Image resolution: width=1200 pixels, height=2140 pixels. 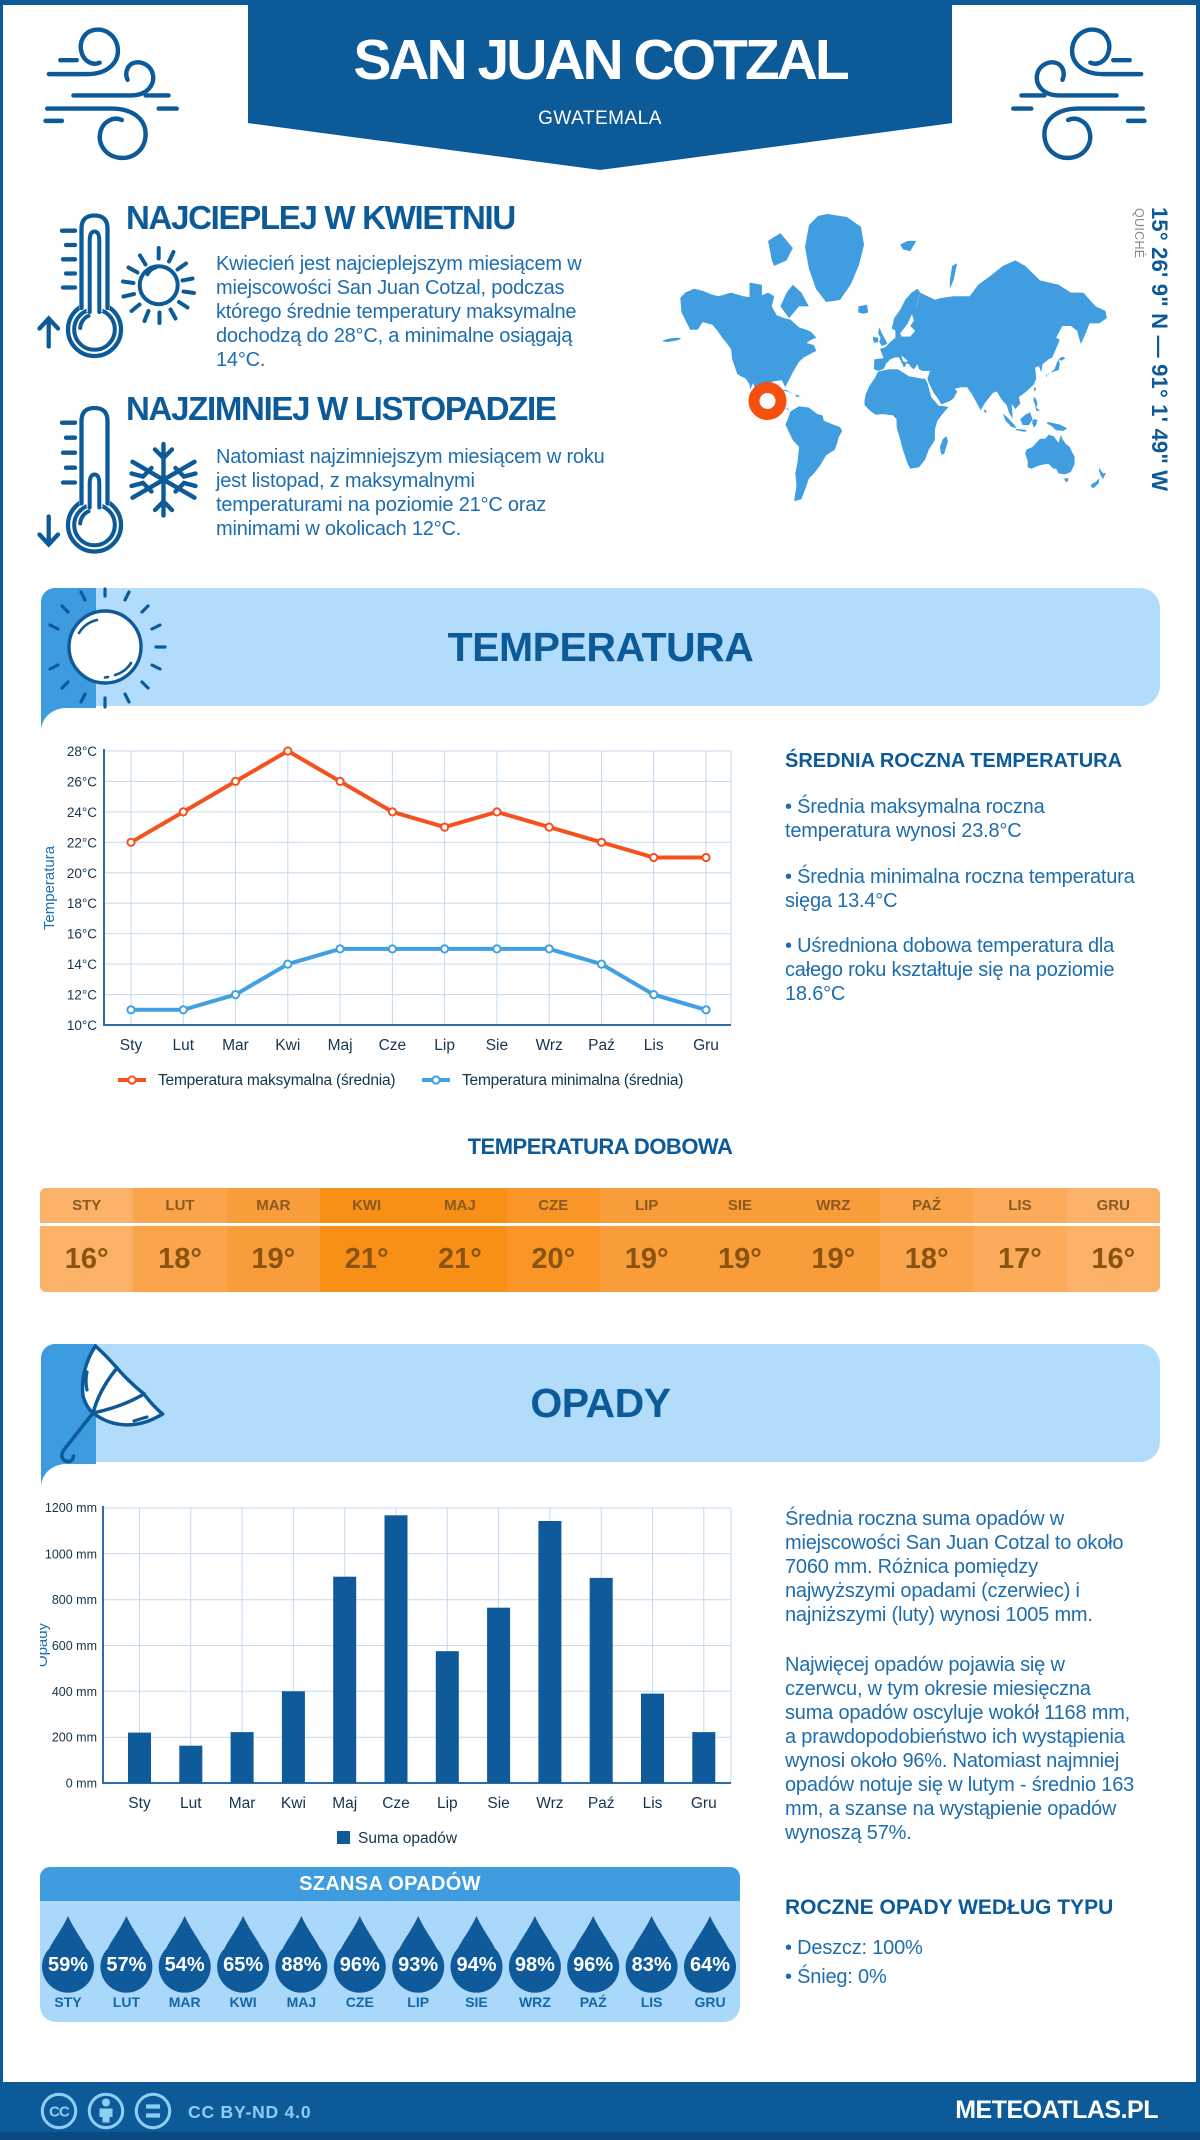 What do you see at coordinates (418, 1965) in the screenshot?
I see `svg-text: 93%` at bounding box center [418, 1965].